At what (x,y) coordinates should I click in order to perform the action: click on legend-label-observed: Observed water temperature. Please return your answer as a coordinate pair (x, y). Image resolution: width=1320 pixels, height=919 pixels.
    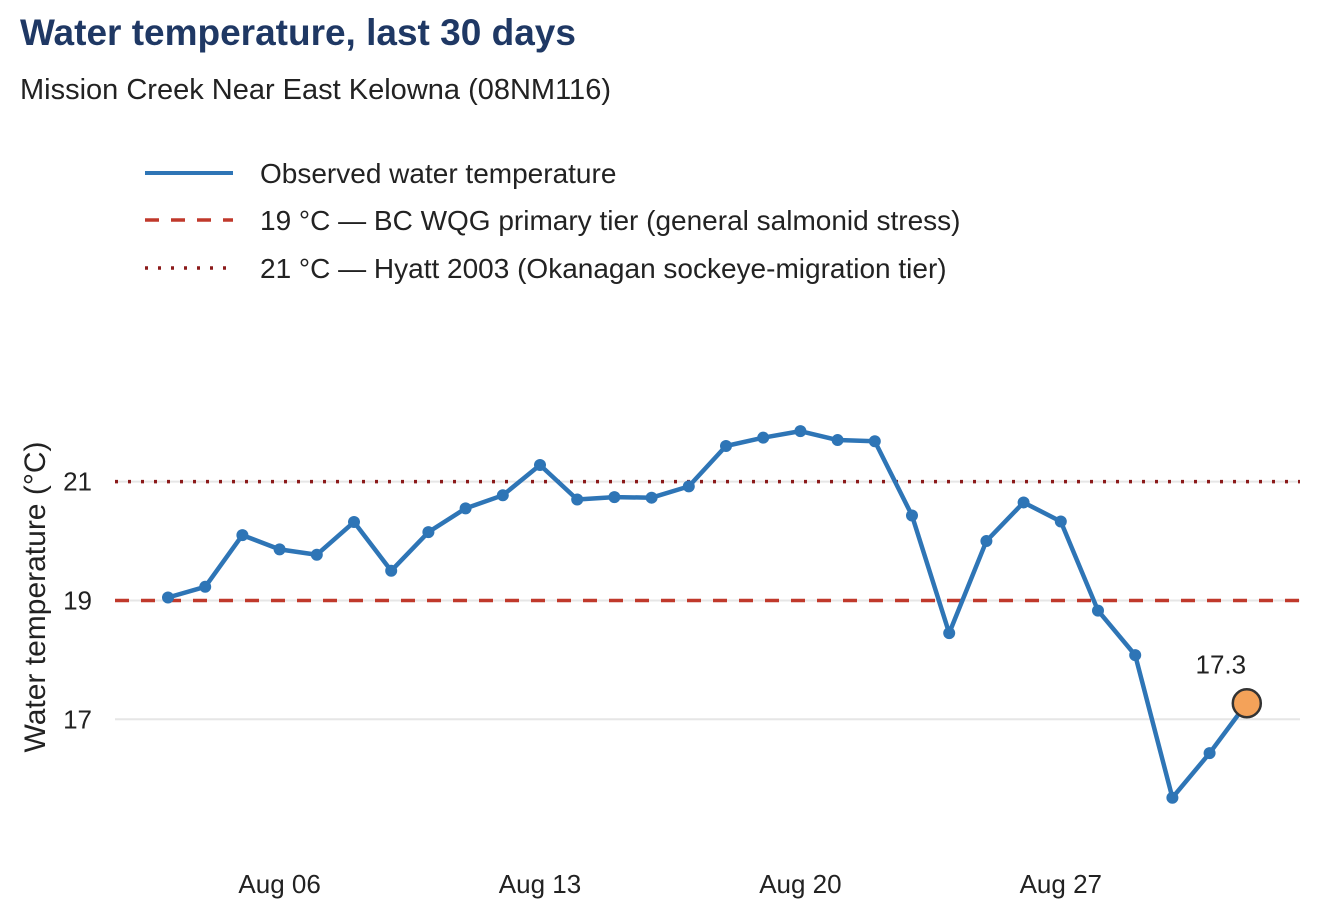
    Looking at the image, I should click on (438, 173).